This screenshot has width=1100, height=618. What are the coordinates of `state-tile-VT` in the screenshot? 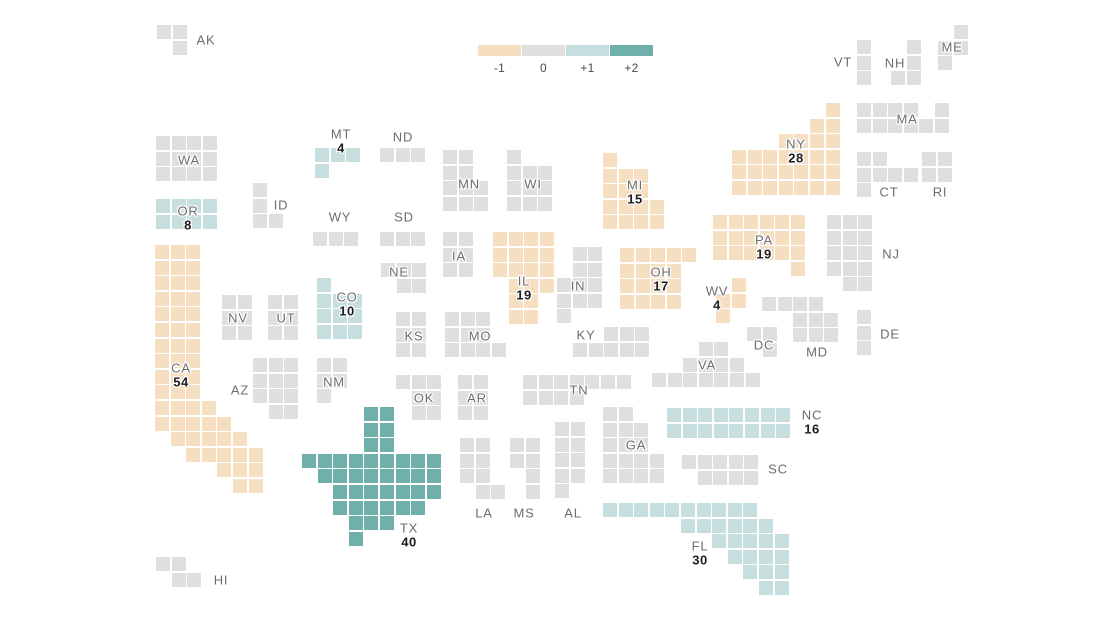 It's located at (864, 62).